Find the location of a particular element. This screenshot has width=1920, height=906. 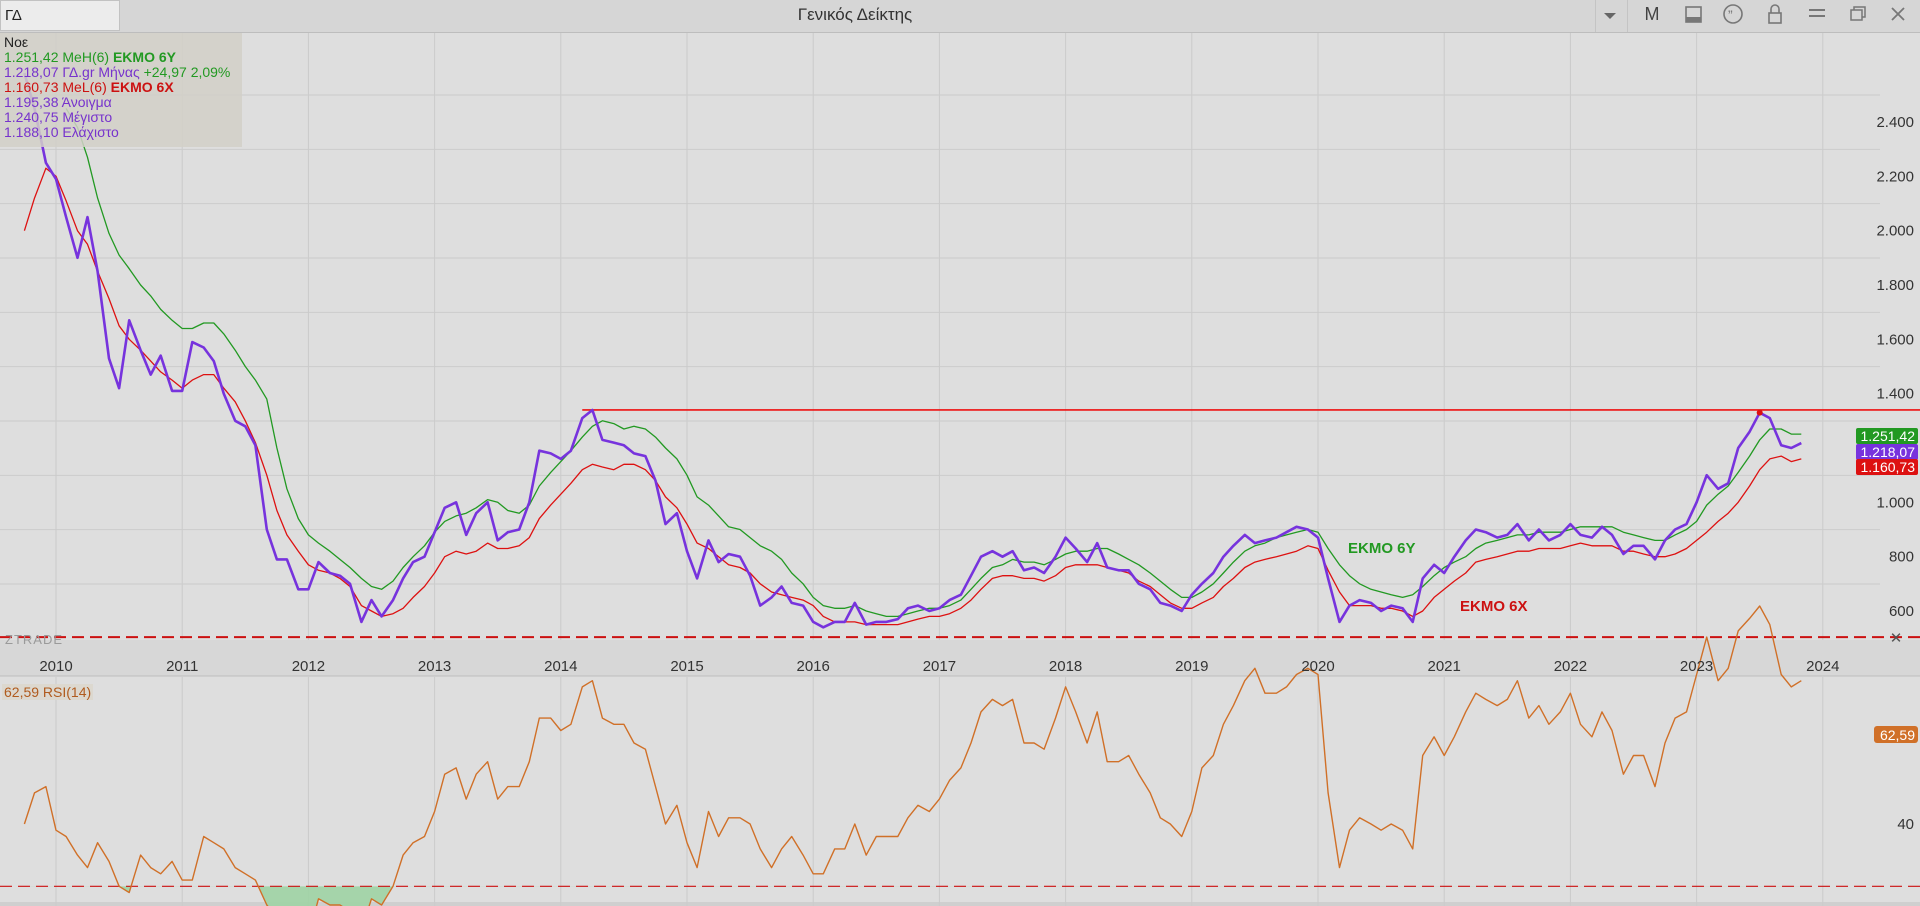

ema-high-badge-text: 1.251,42 is located at coordinates (1888, 436).